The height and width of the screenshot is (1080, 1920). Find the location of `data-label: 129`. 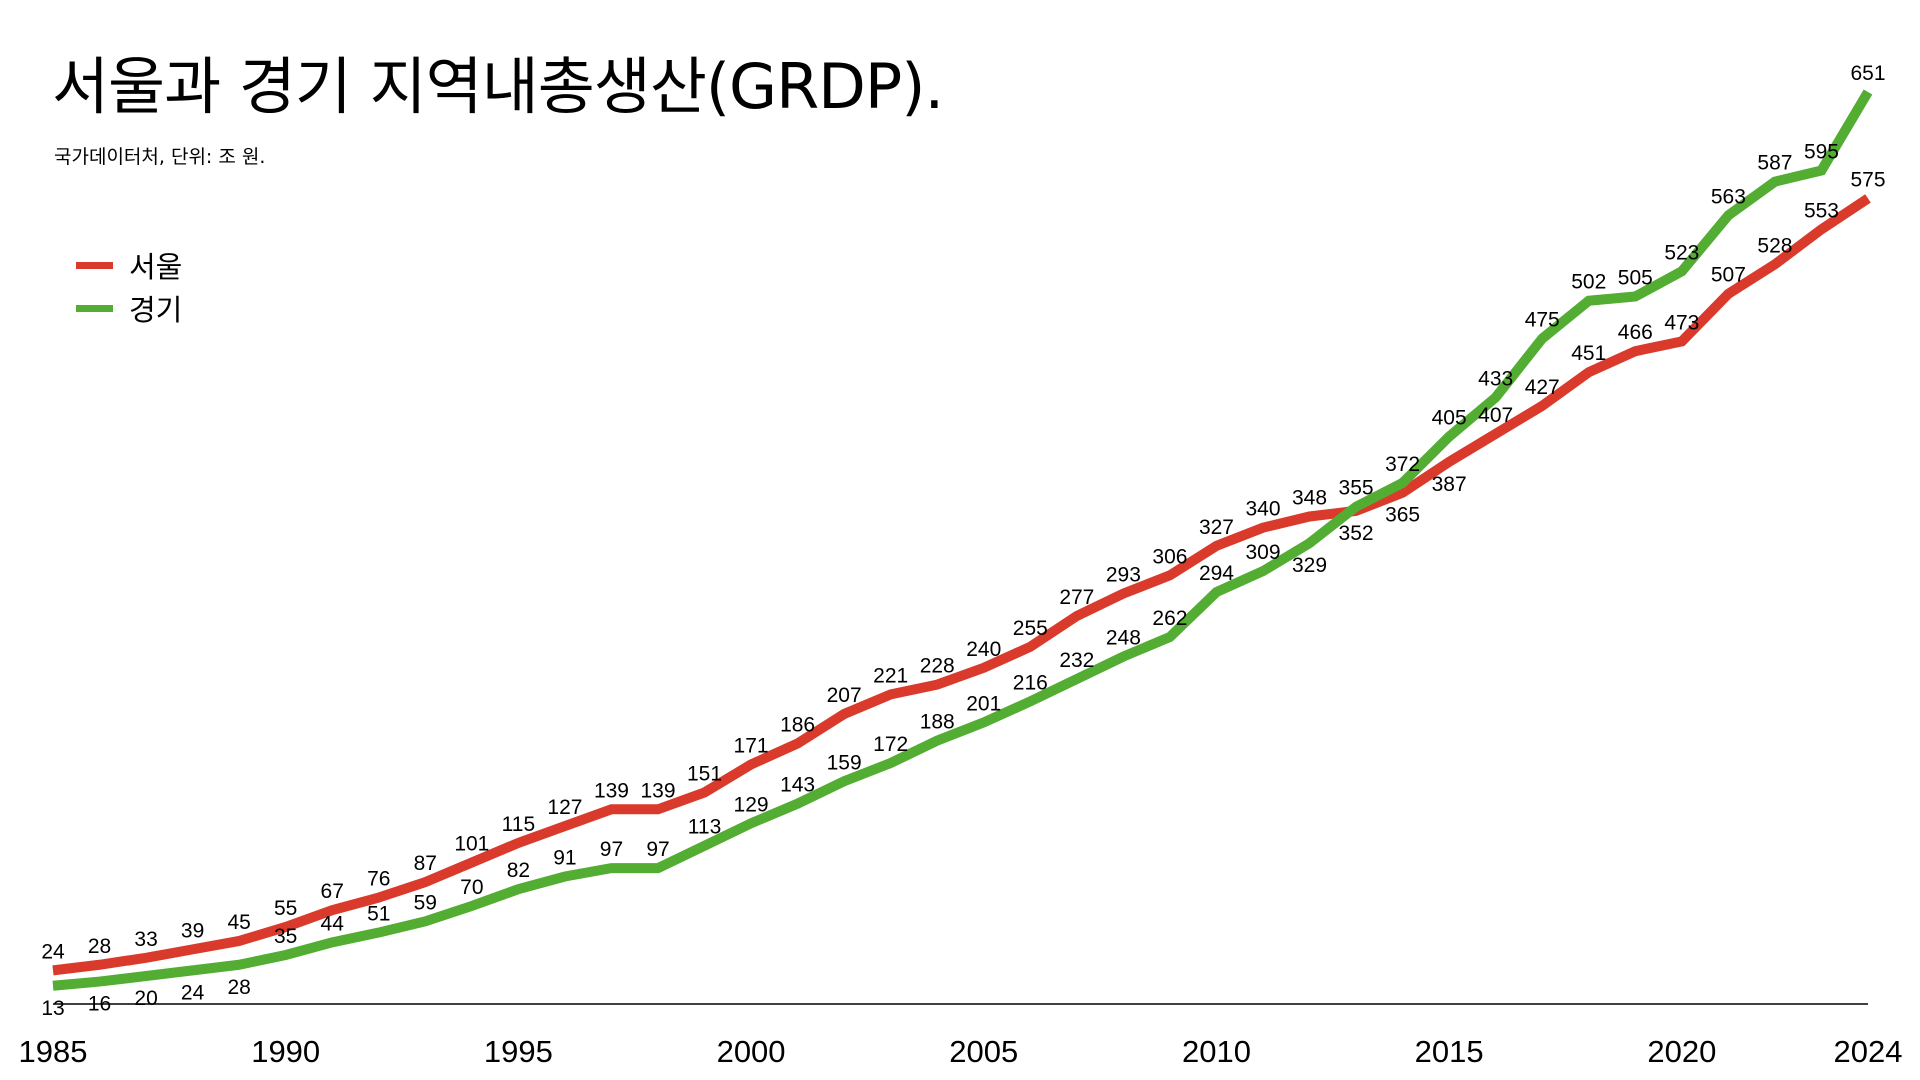

data-label: 129 is located at coordinates (751, 804).